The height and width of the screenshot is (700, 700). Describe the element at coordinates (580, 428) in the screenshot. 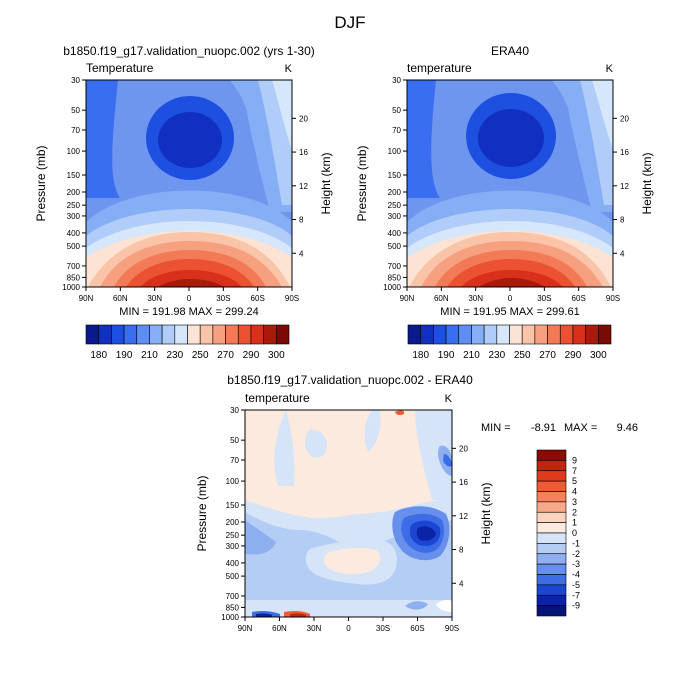

I see `difference-max-label: MAX =` at that location.